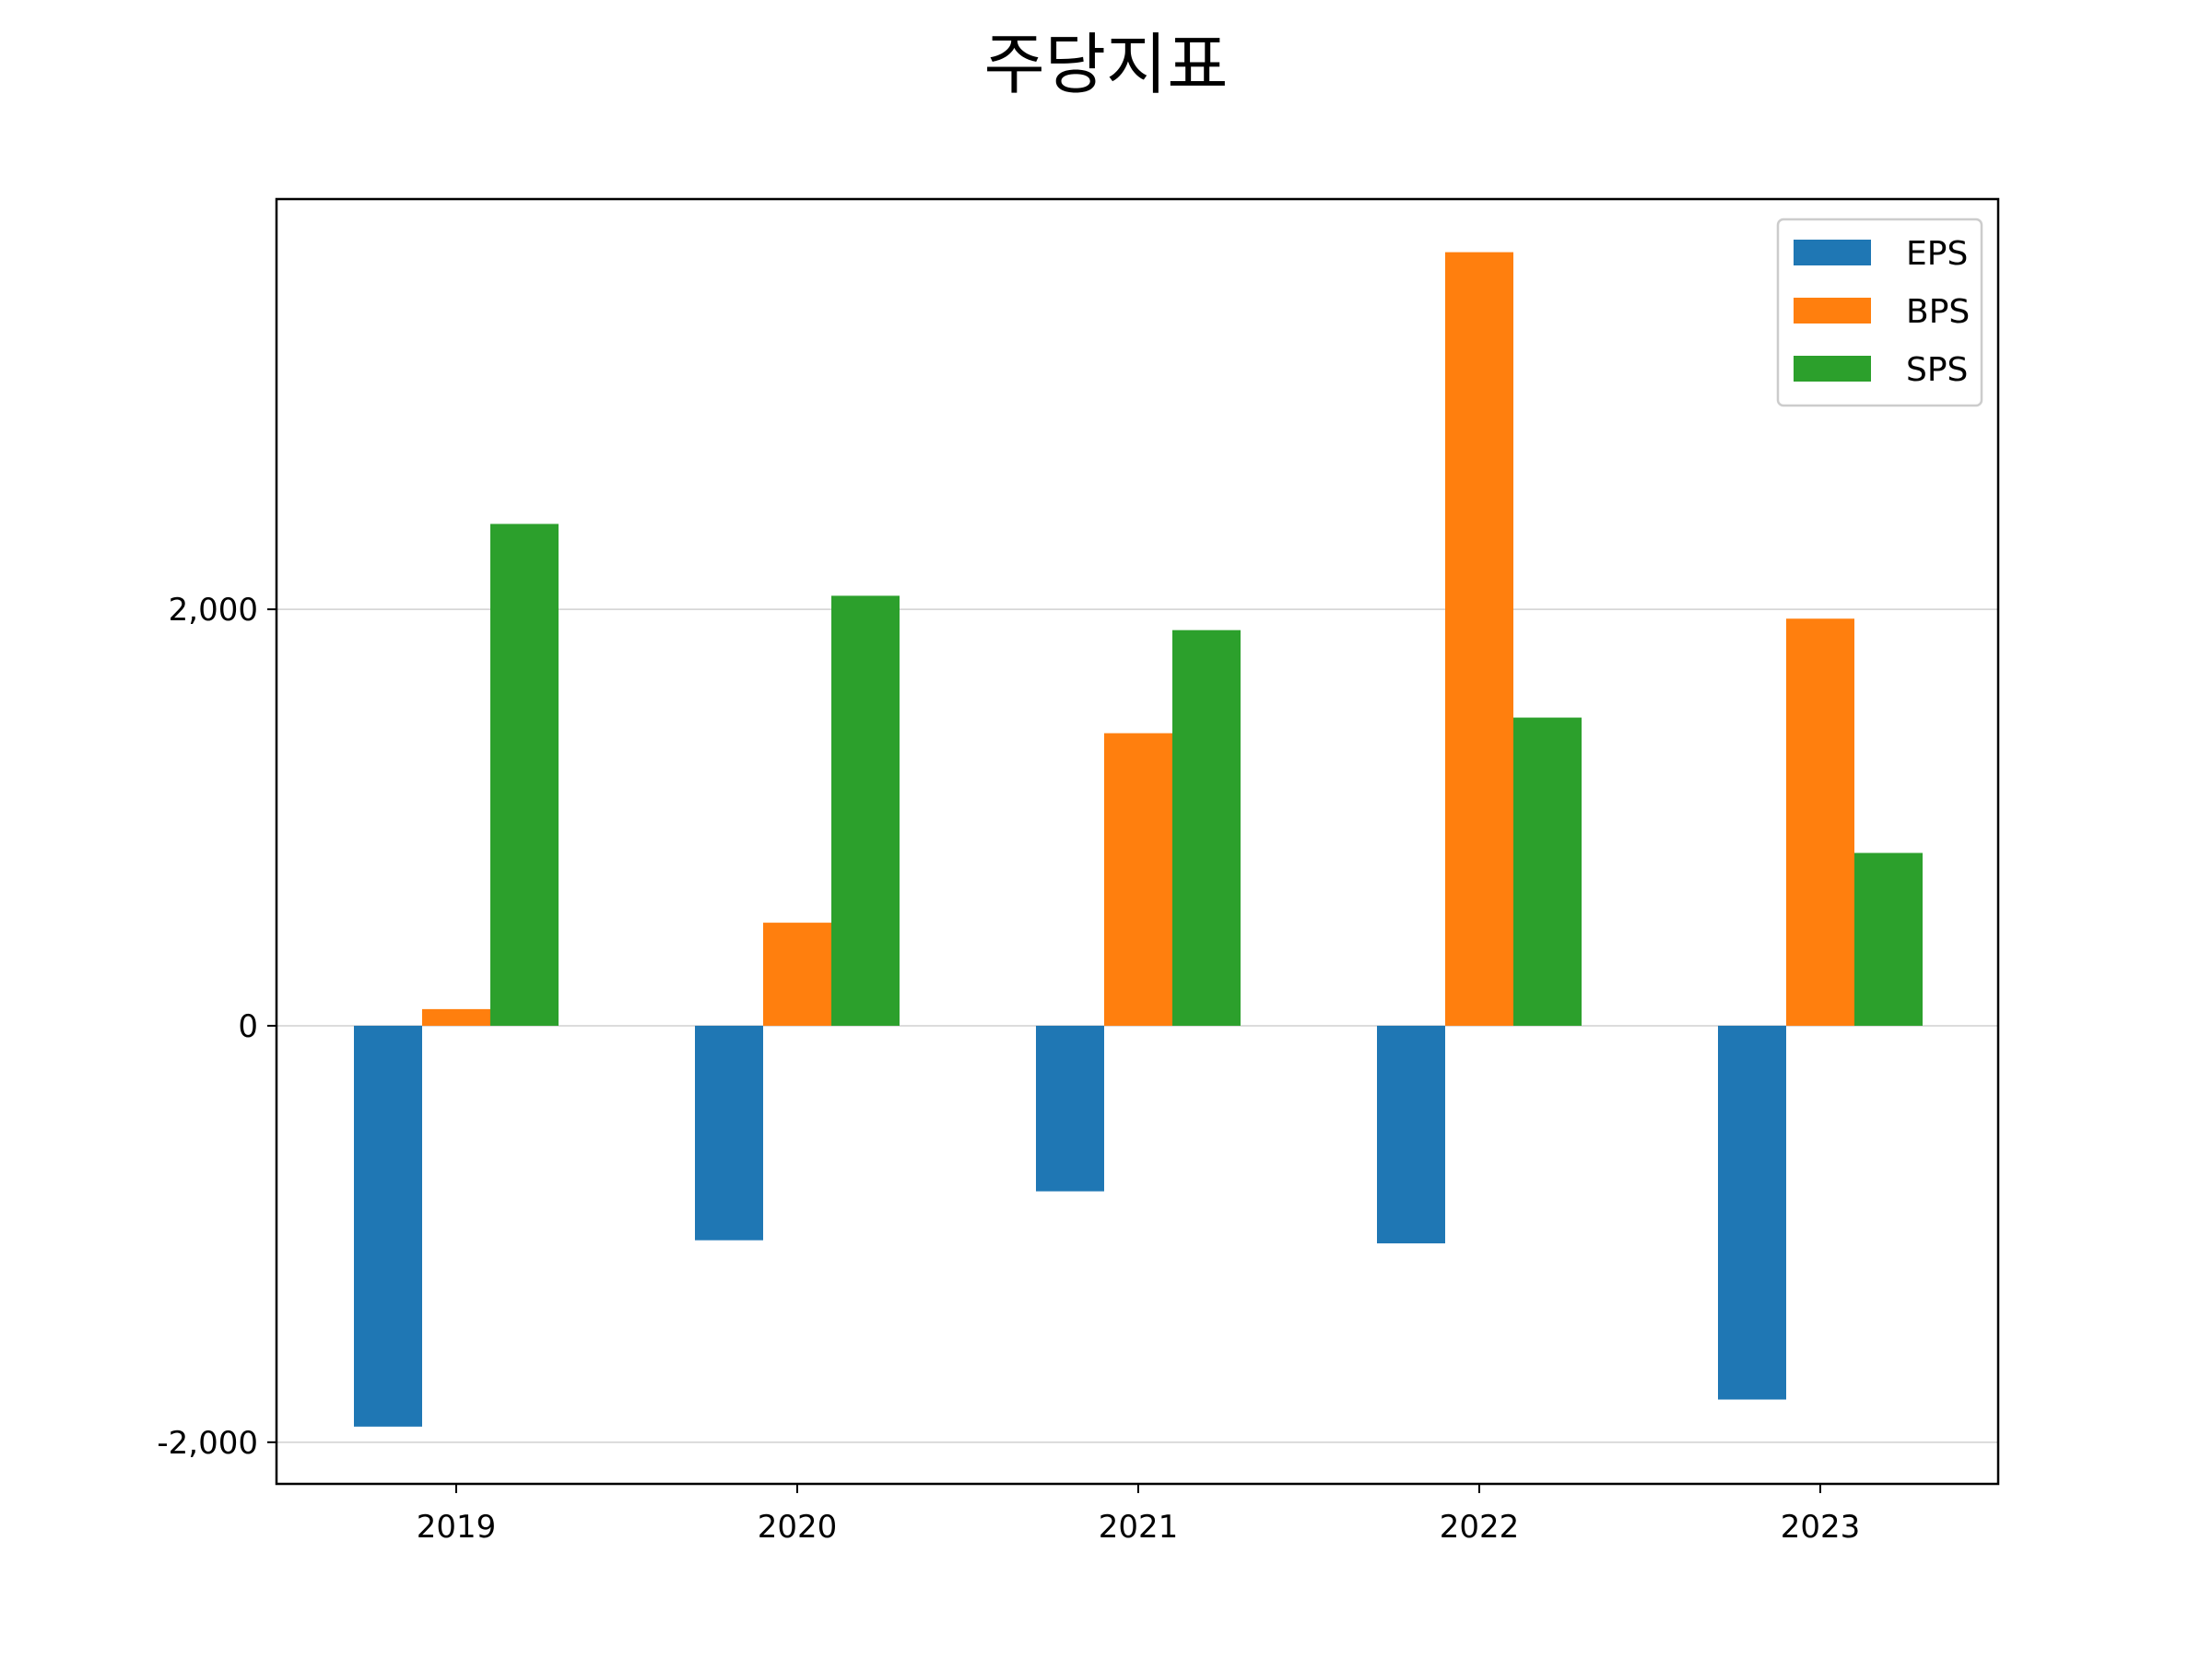  I want to click on y-tick-label: 0, so click(248, 1026).